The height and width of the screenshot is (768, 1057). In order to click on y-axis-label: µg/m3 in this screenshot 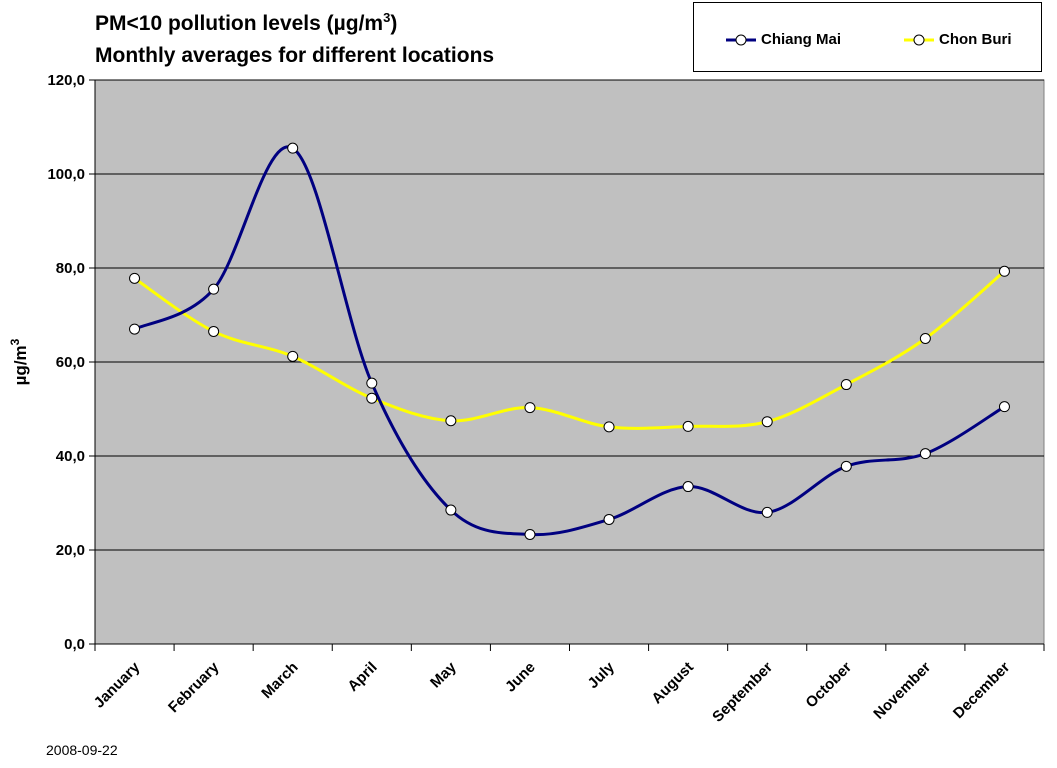, I will do `click(19, 361)`.